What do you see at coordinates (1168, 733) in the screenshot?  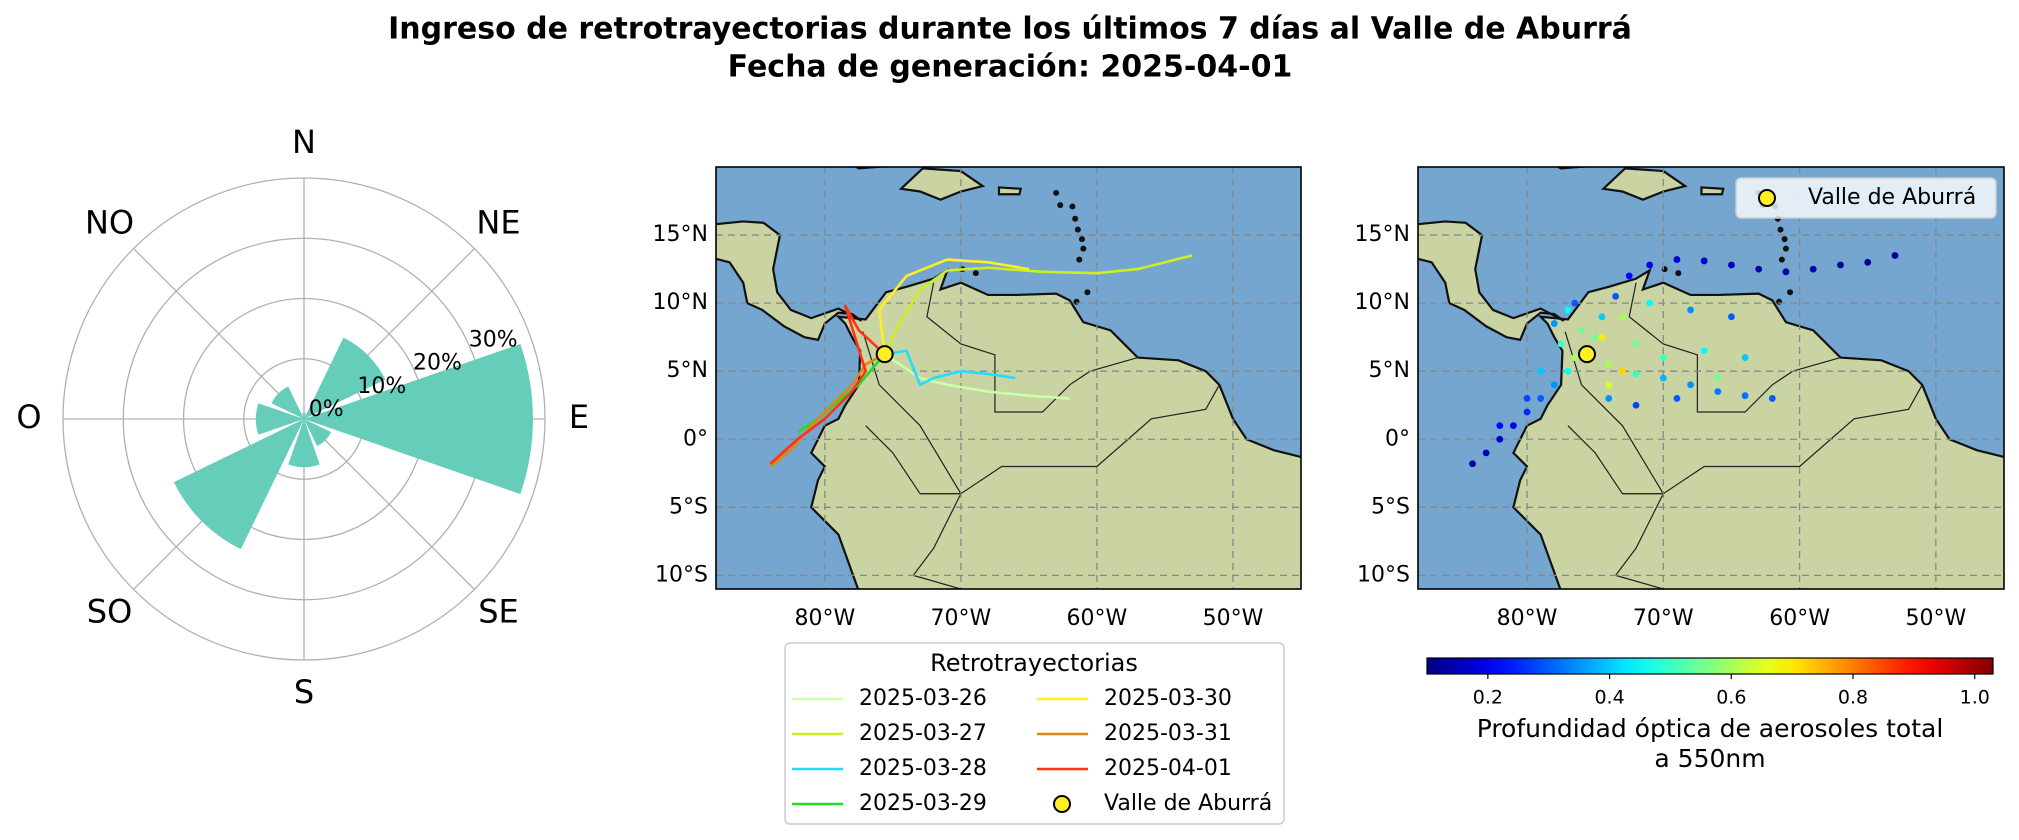 I see `legend-label: 2025-03-31` at bounding box center [1168, 733].